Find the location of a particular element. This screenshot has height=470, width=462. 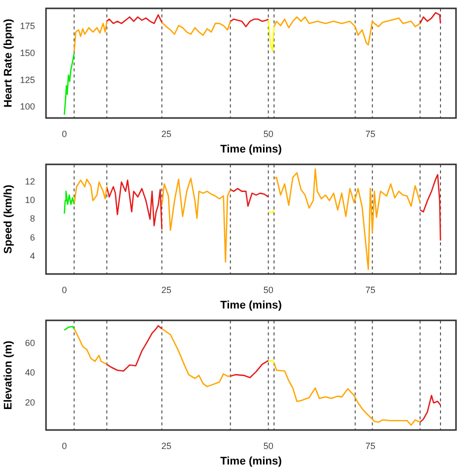

y-tick-label: 12 is located at coordinates (29, 181).